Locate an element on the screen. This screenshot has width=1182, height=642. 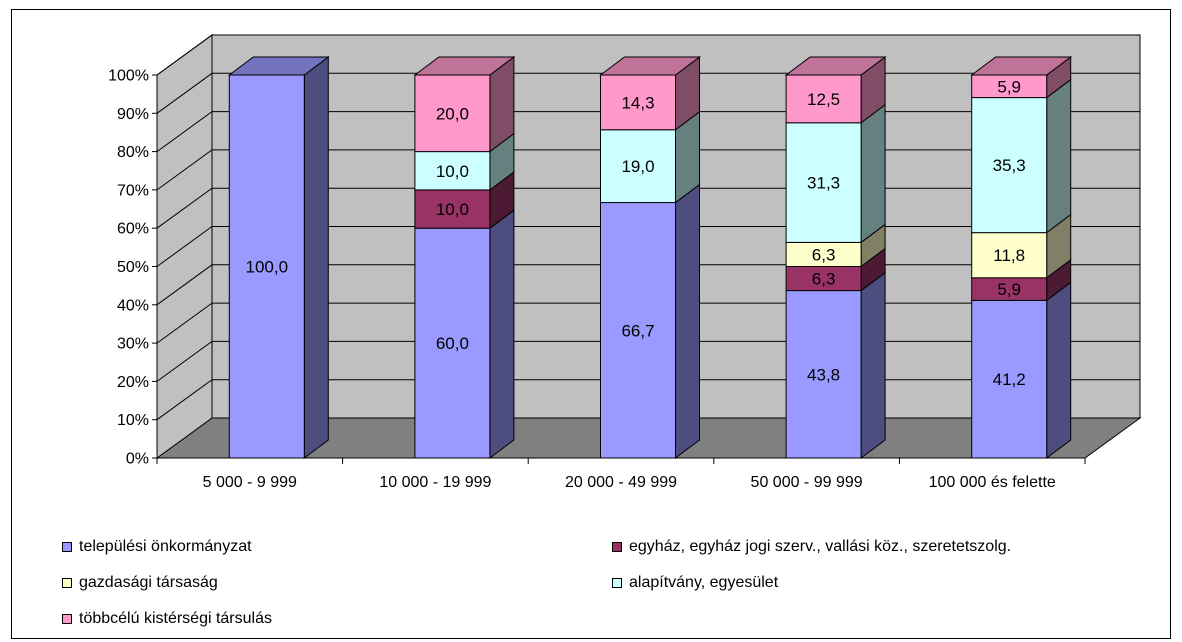
y-tick-label: 20% is located at coordinates (133, 382).